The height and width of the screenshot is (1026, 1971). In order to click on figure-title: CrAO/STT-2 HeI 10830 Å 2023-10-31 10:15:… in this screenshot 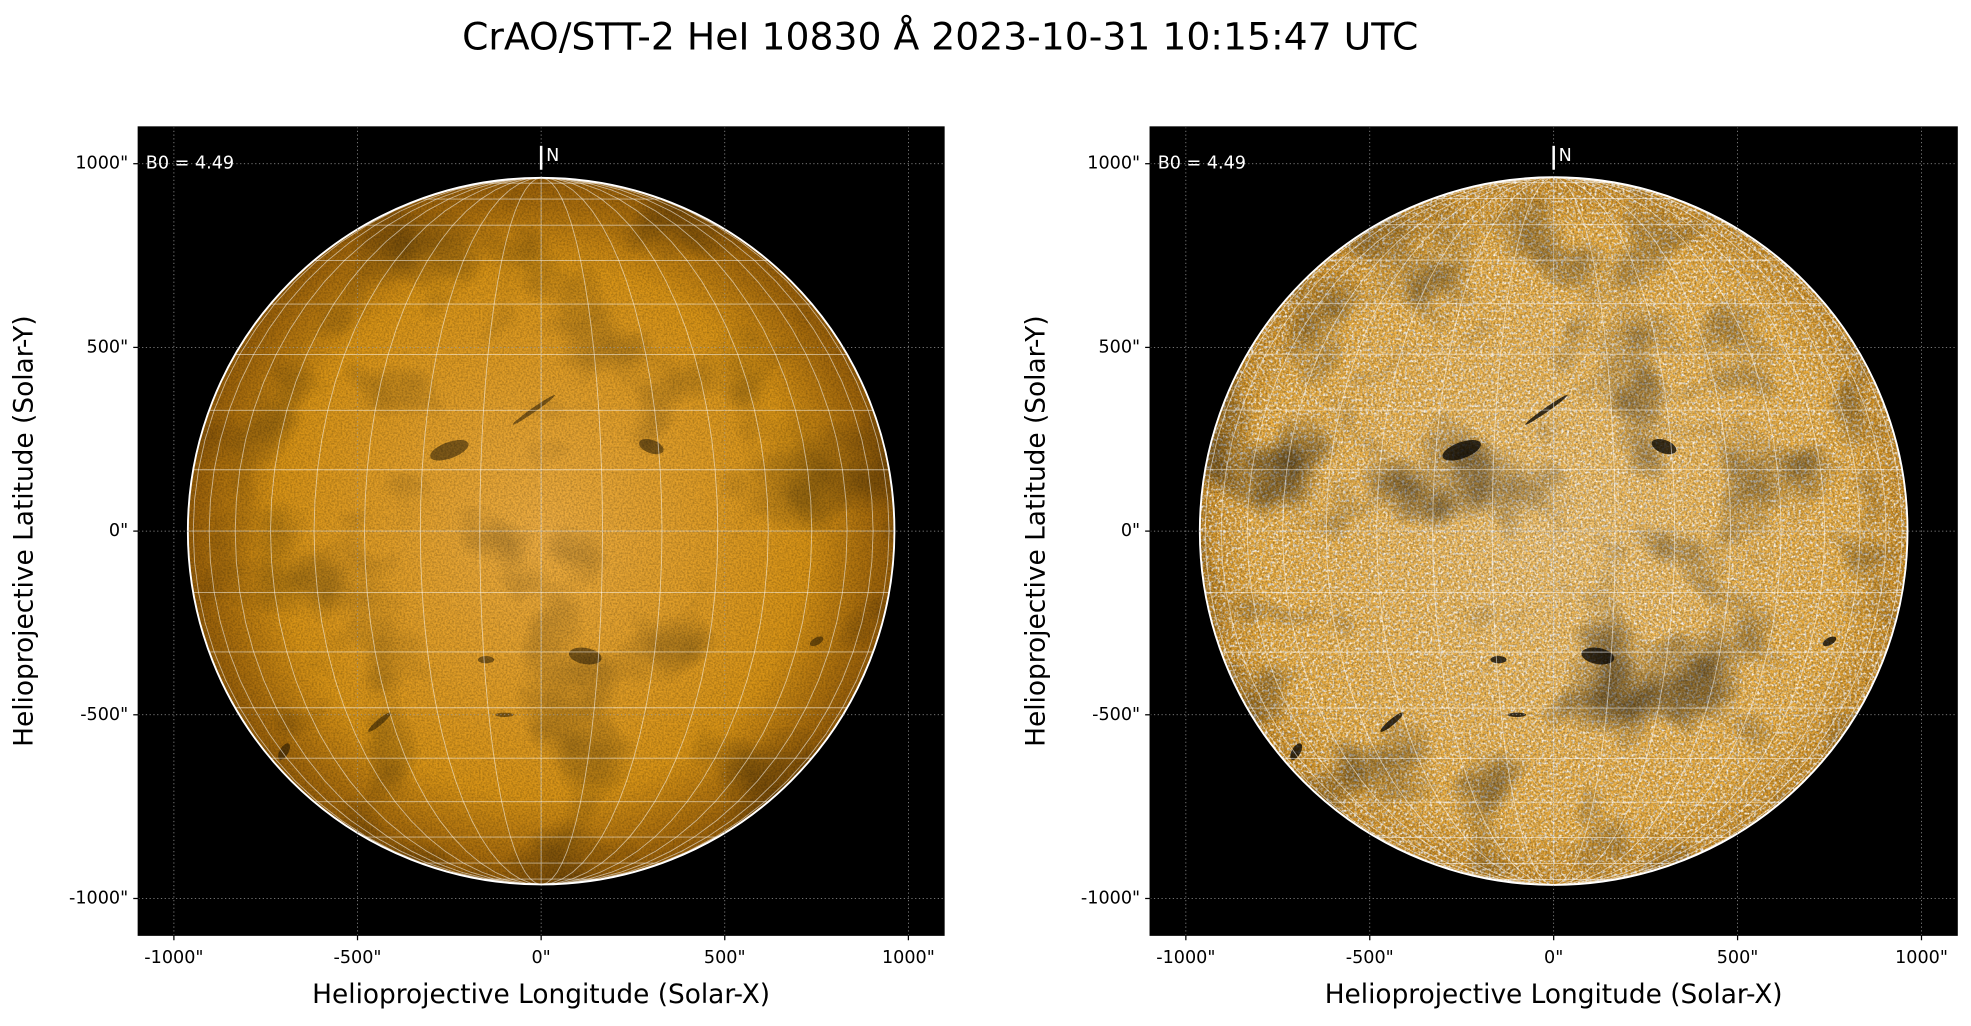, I will do `click(940, 36)`.